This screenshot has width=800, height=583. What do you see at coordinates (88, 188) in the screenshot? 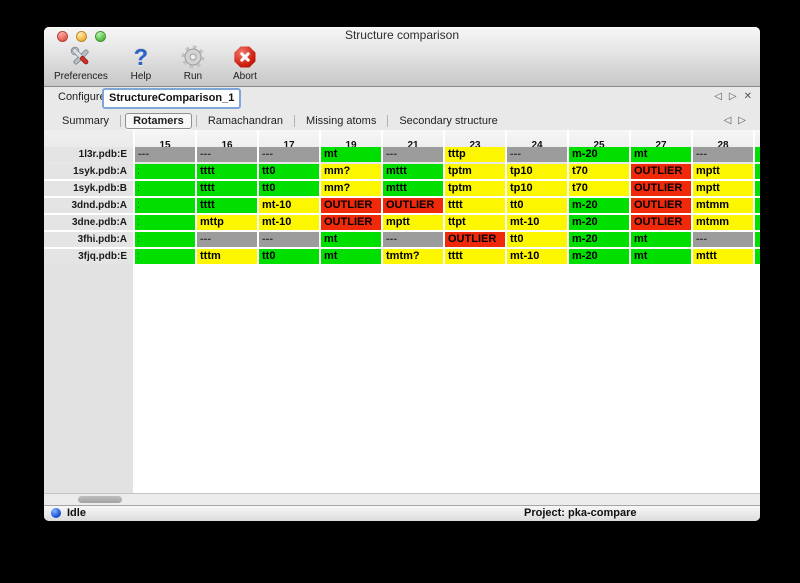
I see `row-label: 1syk.pdb:B` at bounding box center [88, 188].